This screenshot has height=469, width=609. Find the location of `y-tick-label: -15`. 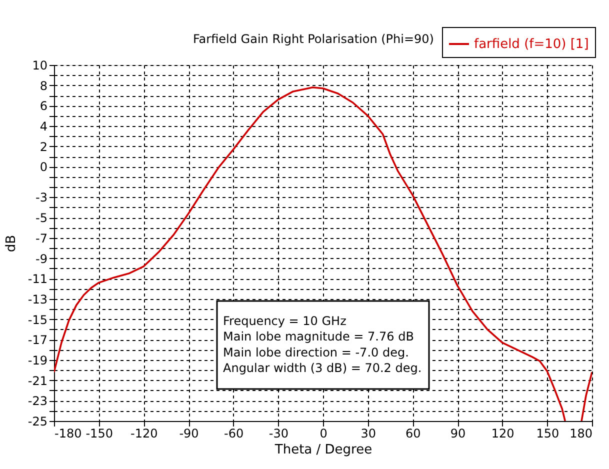

y-tick-label: -15 is located at coordinates (38, 319).